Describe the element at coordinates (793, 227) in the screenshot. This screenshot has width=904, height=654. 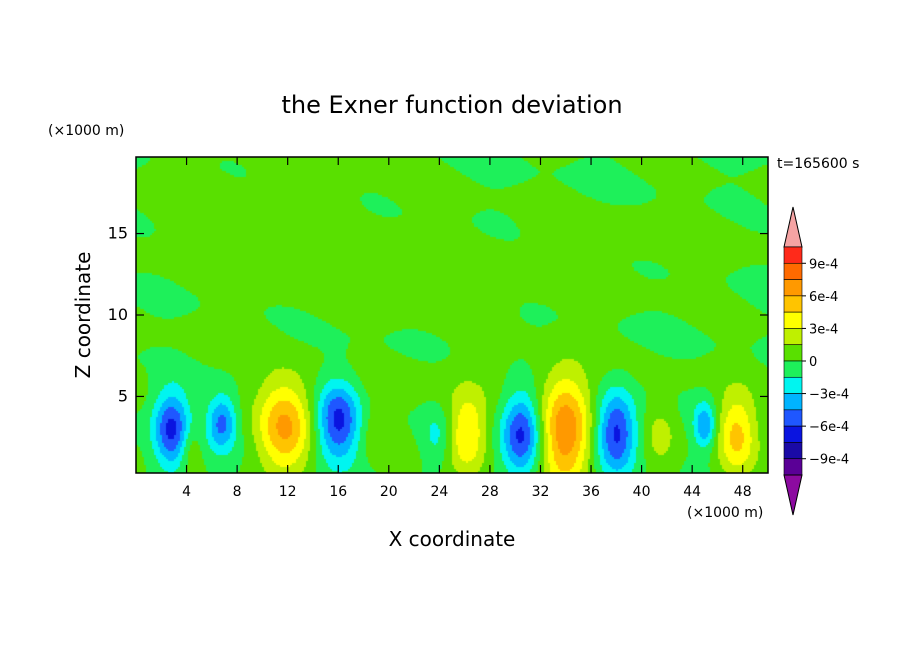
I see `colorbar-over-triangle` at that location.